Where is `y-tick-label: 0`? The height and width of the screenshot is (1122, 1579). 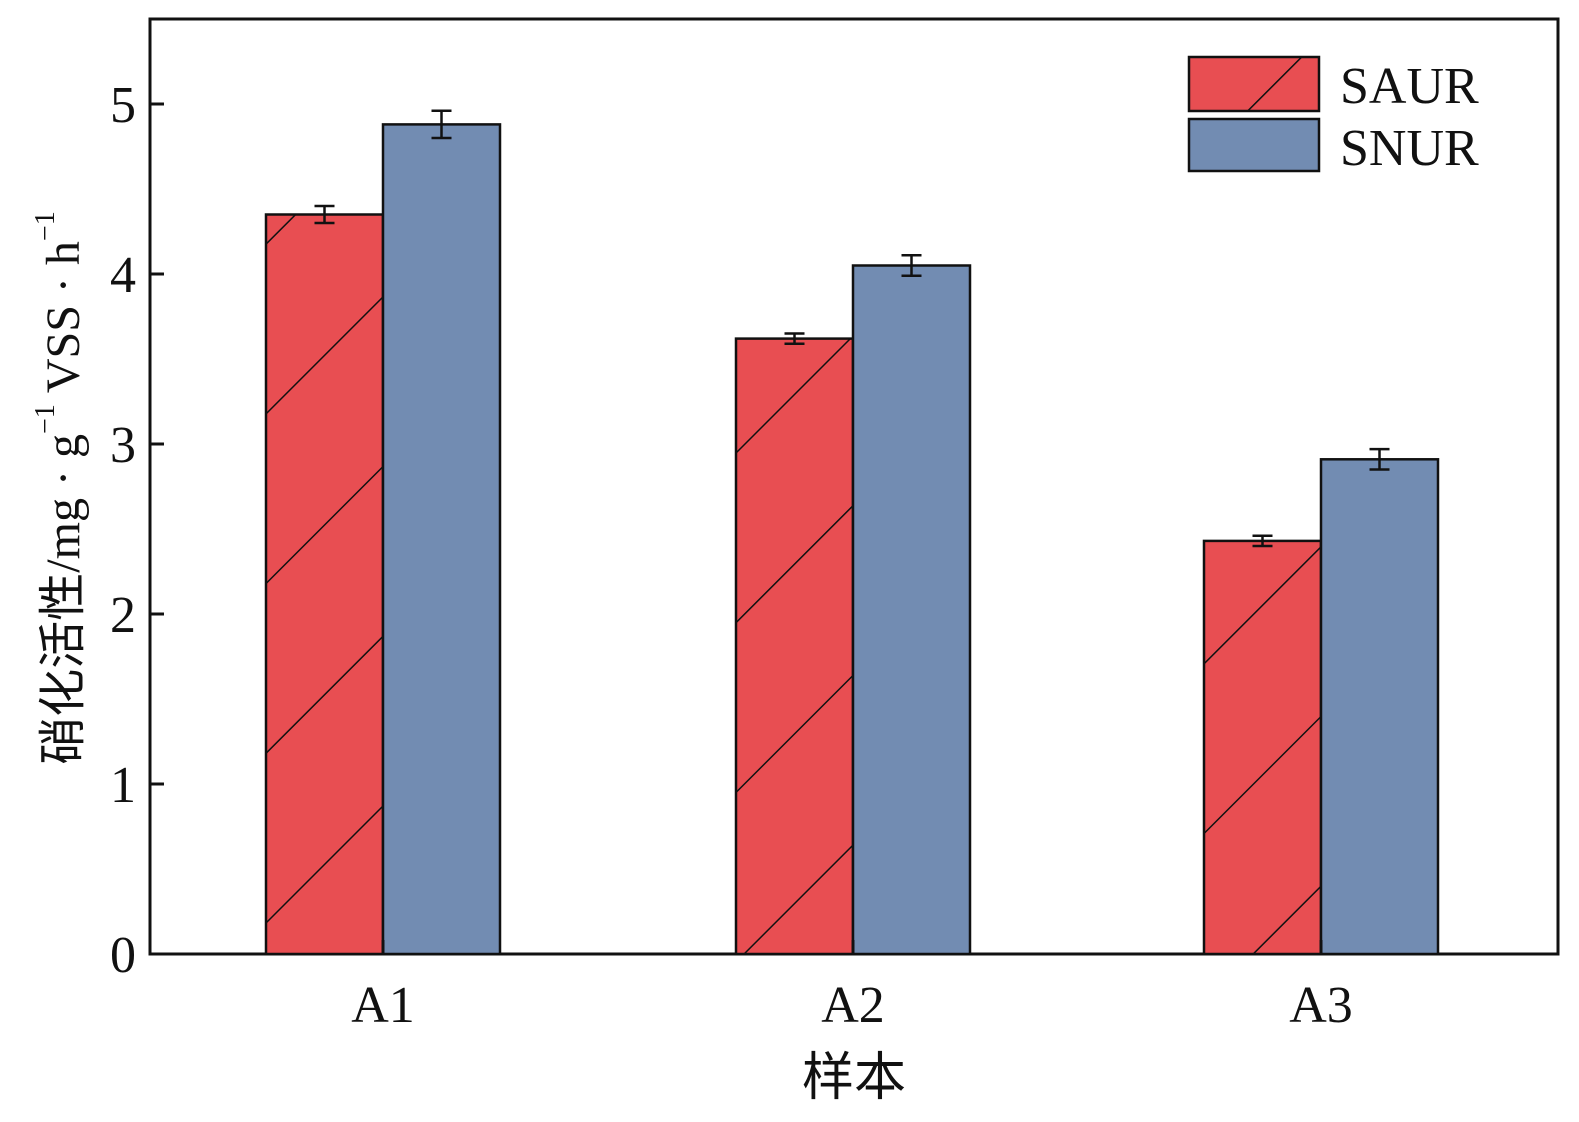 y-tick-label: 0 is located at coordinates (123, 955).